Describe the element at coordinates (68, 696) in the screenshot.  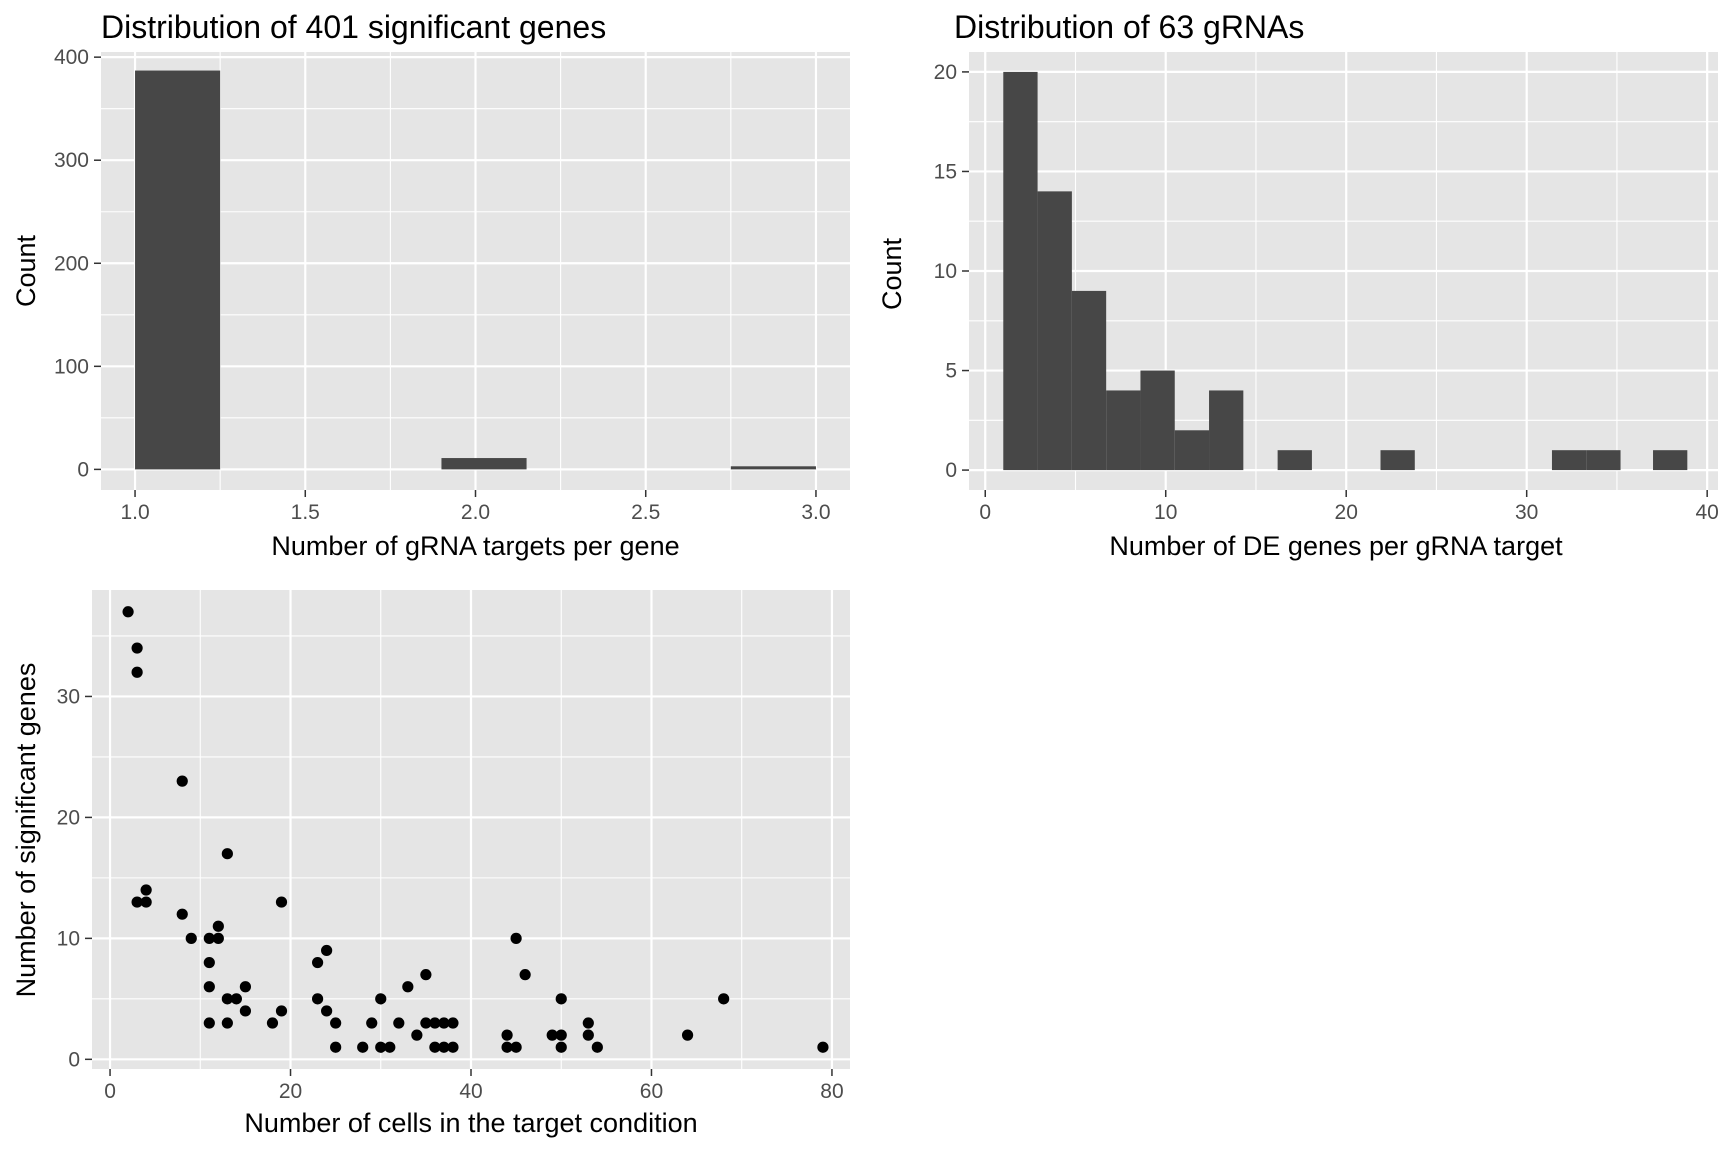
I see `y-tick-label: 30` at that location.